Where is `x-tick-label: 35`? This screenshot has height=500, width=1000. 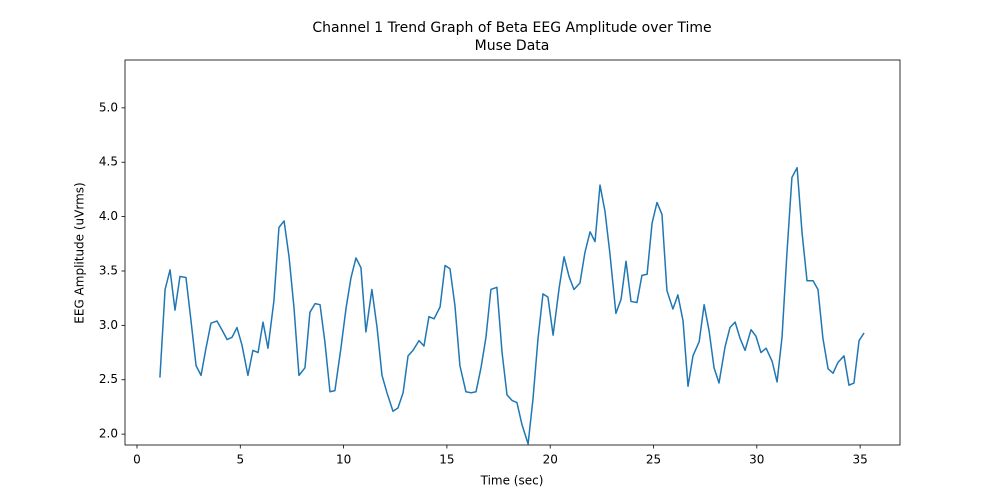 x-tick-label: 35 is located at coordinates (859, 460).